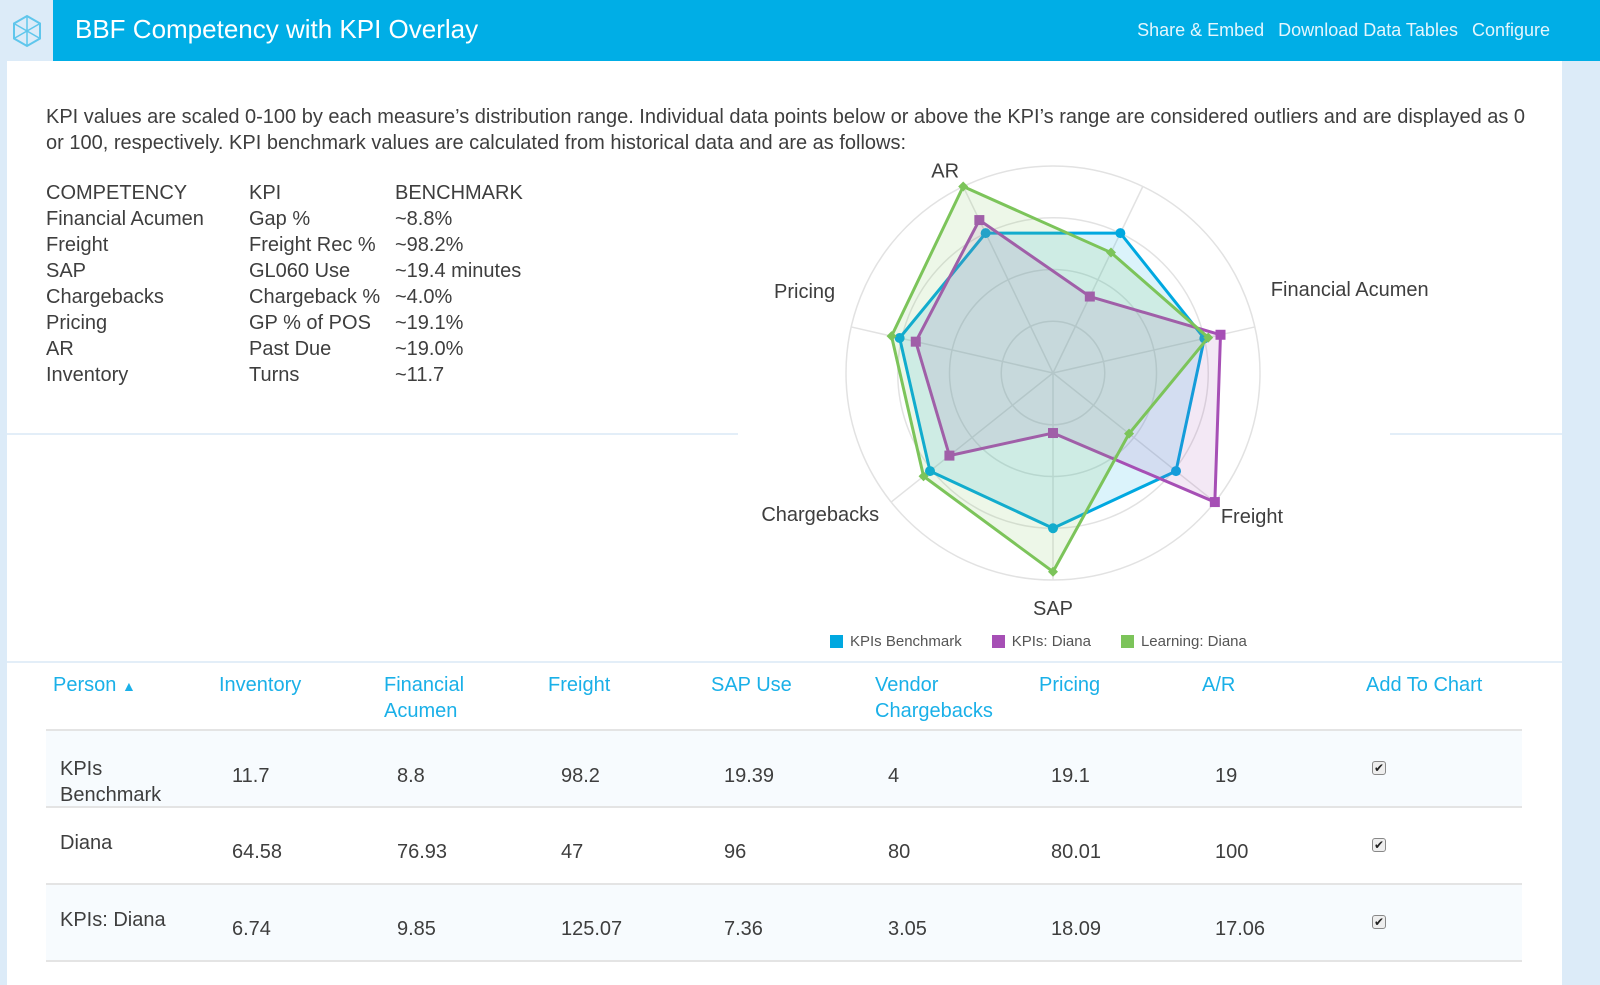 Image resolution: width=1600 pixels, height=985 pixels. What do you see at coordinates (94, 685) in the screenshot?
I see `column-header-person: Person ▲` at bounding box center [94, 685].